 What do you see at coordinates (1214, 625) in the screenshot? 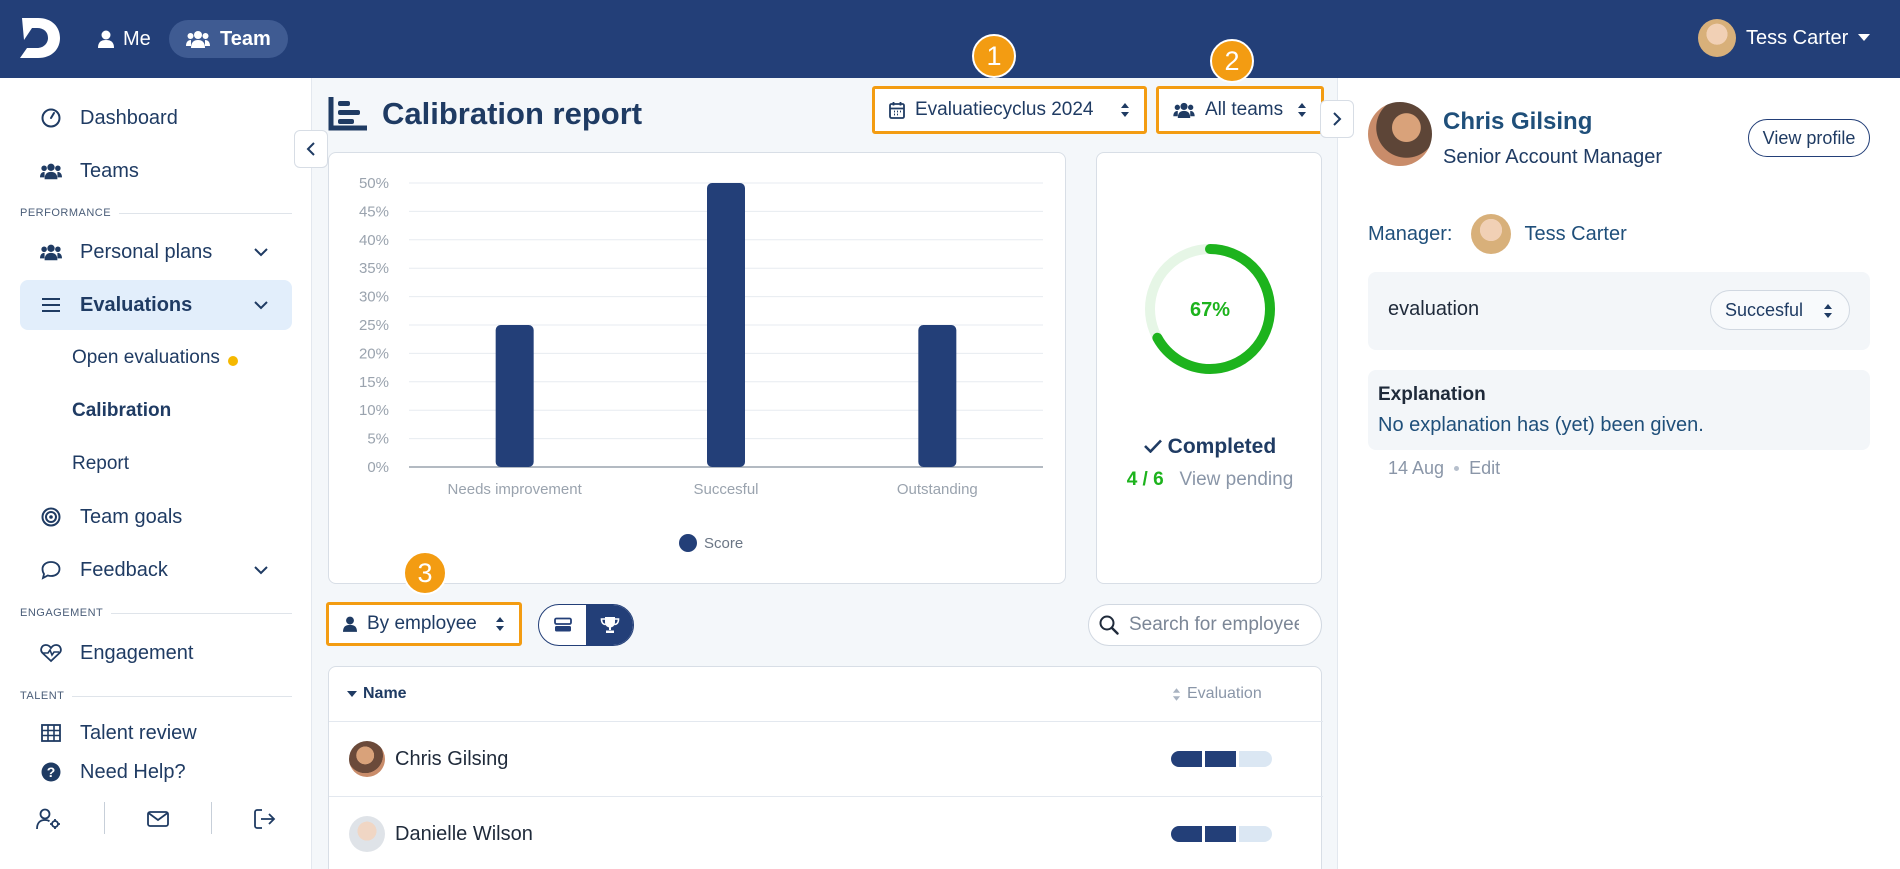
I see `search-input` at bounding box center [1214, 625].